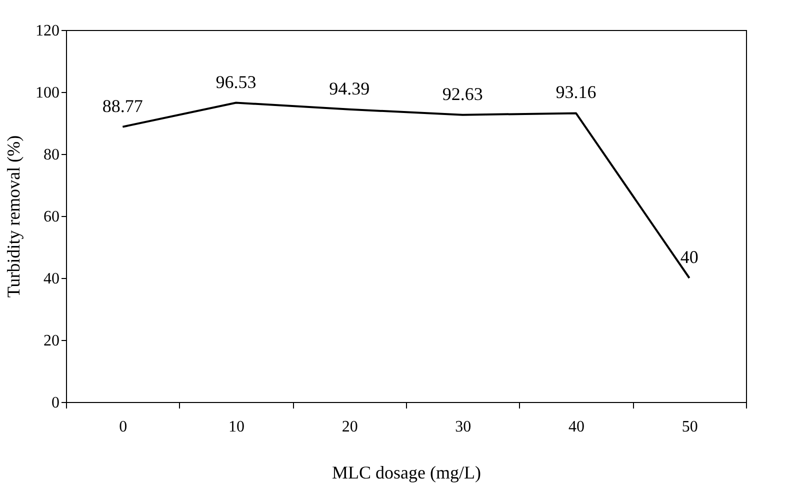 Image resolution: width=791 pixels, height=491 pixels. What do you see at coordinates (576, 427) in the screenshot?
I see `x-tick-label: 40` at bounding box center [576, 427].